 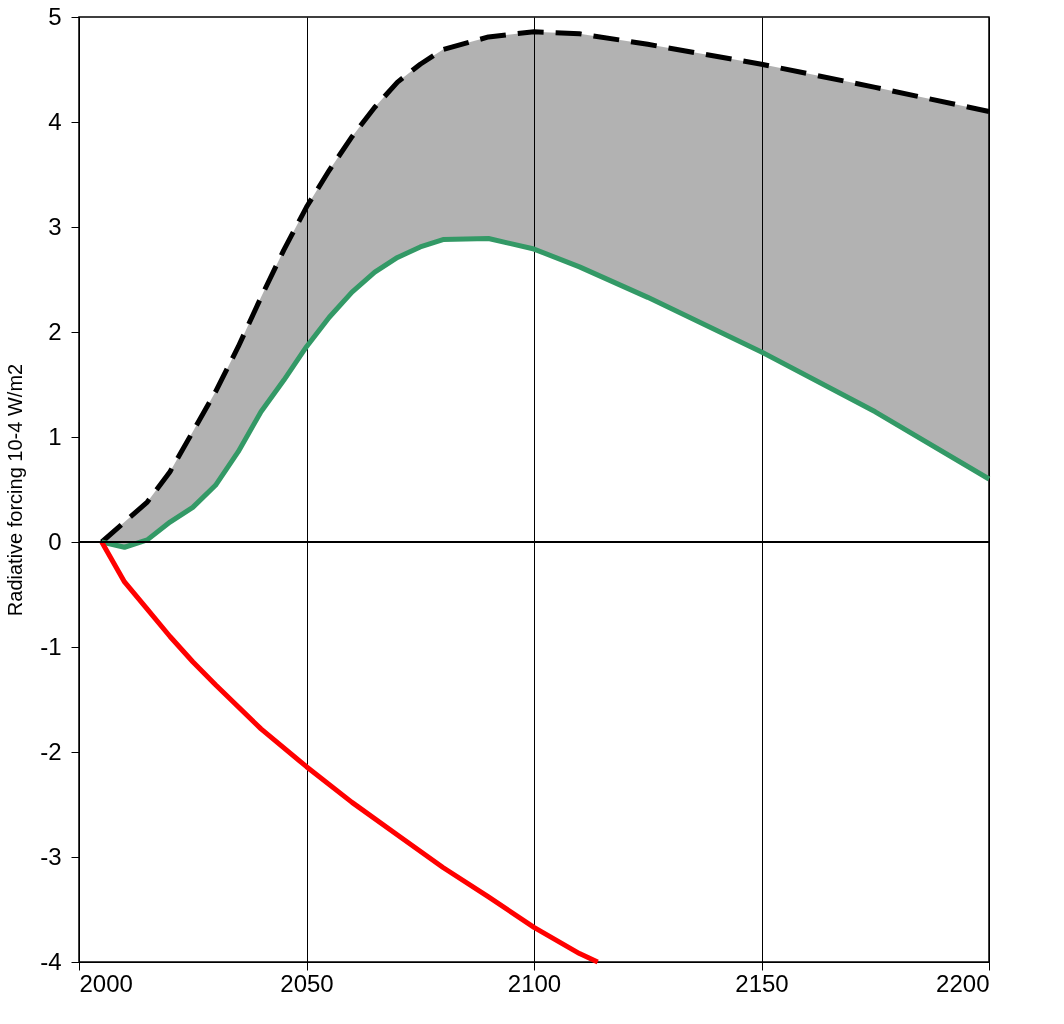 What do you see at coordinates (51, 961) in the screenshot?
I see `y-tick-label: -4` at bounding box center [51, 961].